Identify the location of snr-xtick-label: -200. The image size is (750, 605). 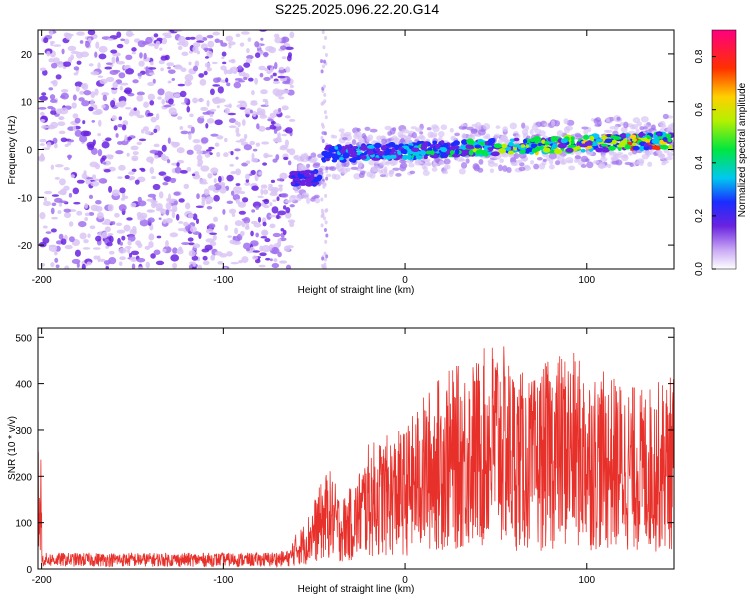
(42, 580).